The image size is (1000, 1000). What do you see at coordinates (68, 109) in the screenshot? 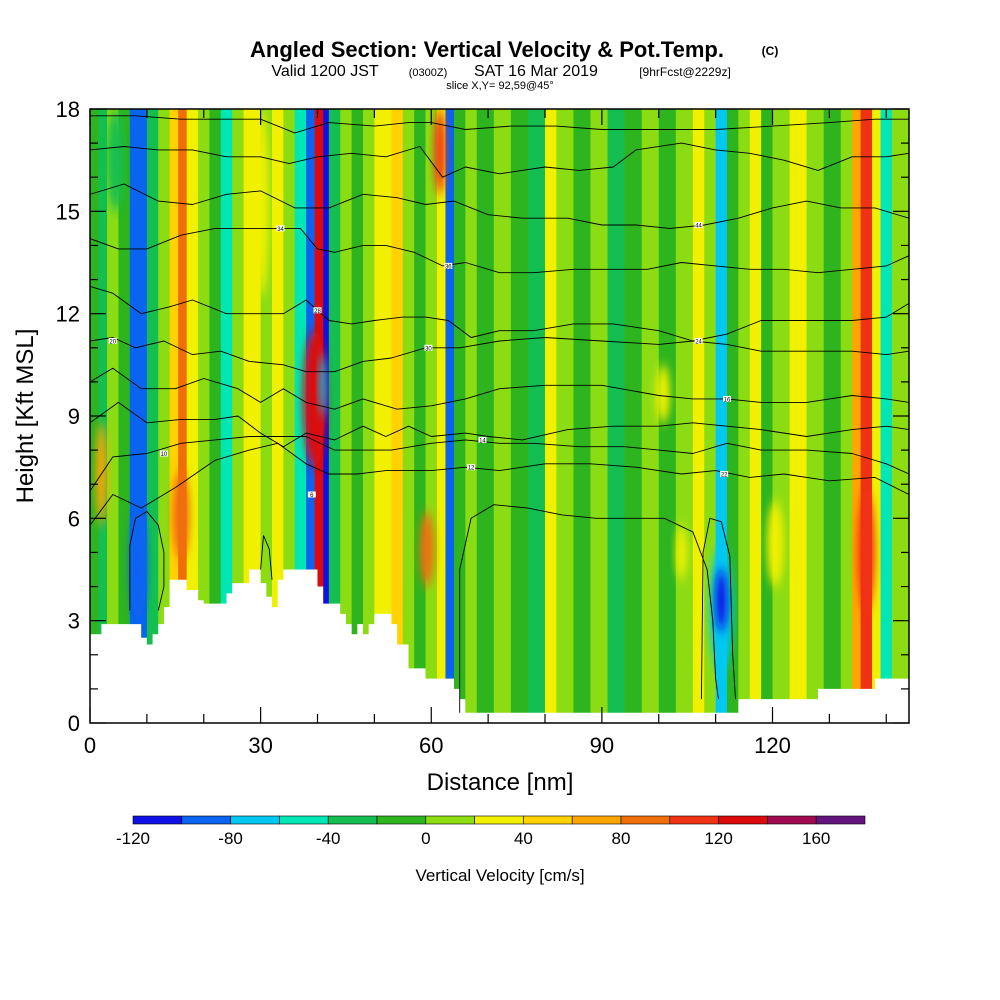
I see `y-tick-label: 18` at bounding box center [68, 109].